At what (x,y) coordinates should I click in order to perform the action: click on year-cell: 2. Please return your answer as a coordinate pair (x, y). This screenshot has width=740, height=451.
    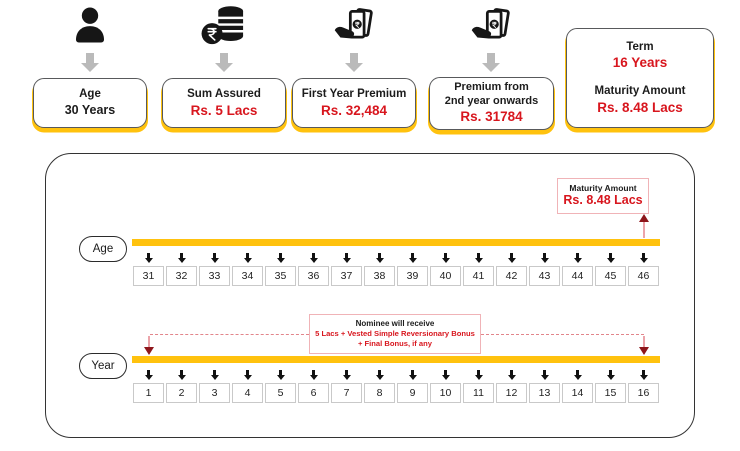
    Looking at the image, I should click on (181, 393).